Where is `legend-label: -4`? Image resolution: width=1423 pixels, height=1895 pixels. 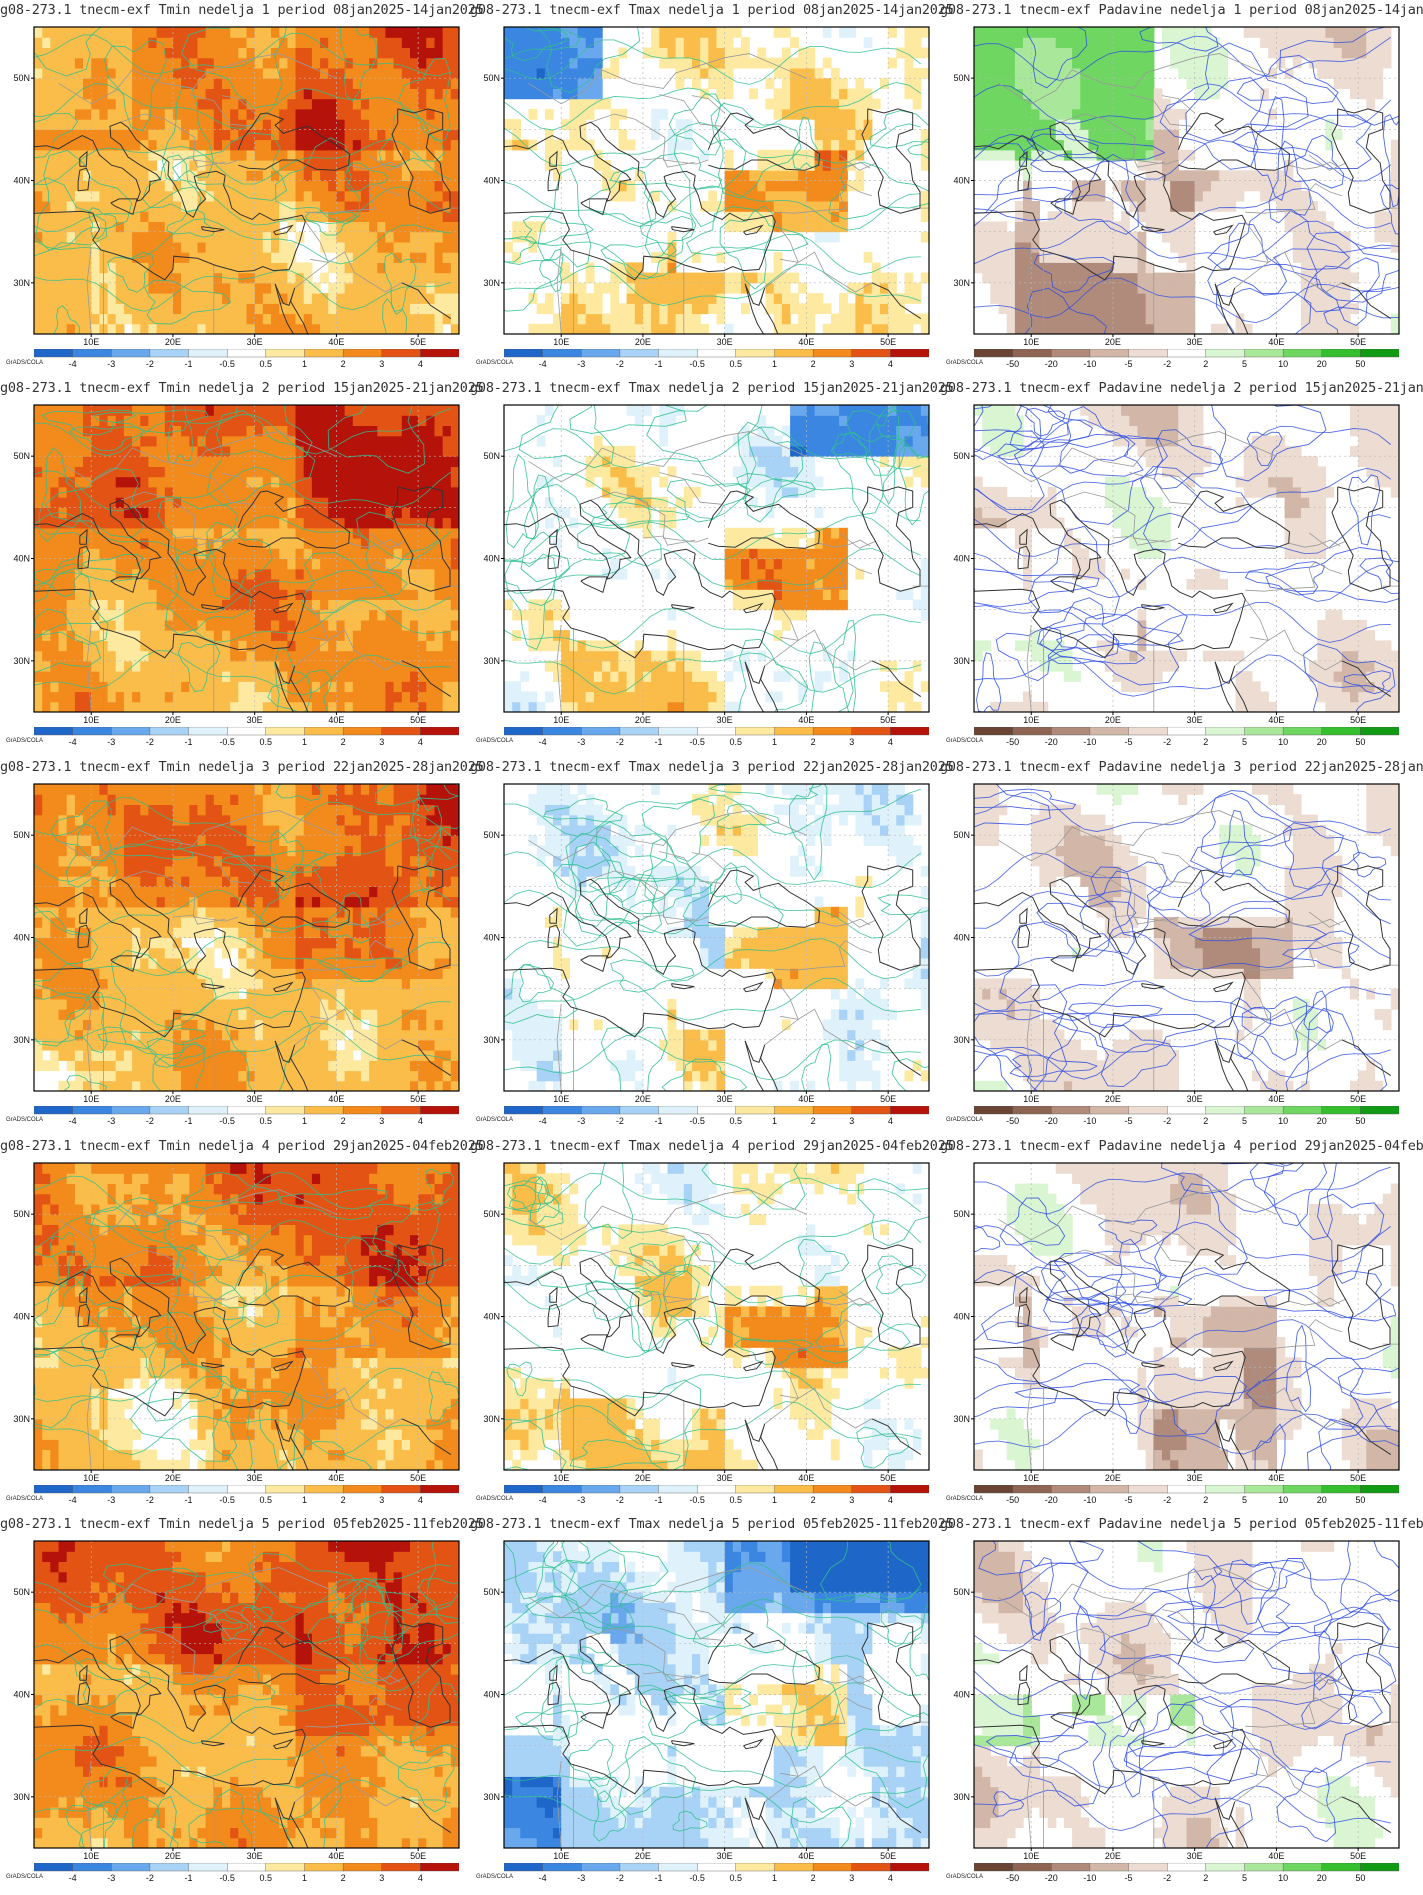
legend-label: -4 is located at coordinates (542, 742).